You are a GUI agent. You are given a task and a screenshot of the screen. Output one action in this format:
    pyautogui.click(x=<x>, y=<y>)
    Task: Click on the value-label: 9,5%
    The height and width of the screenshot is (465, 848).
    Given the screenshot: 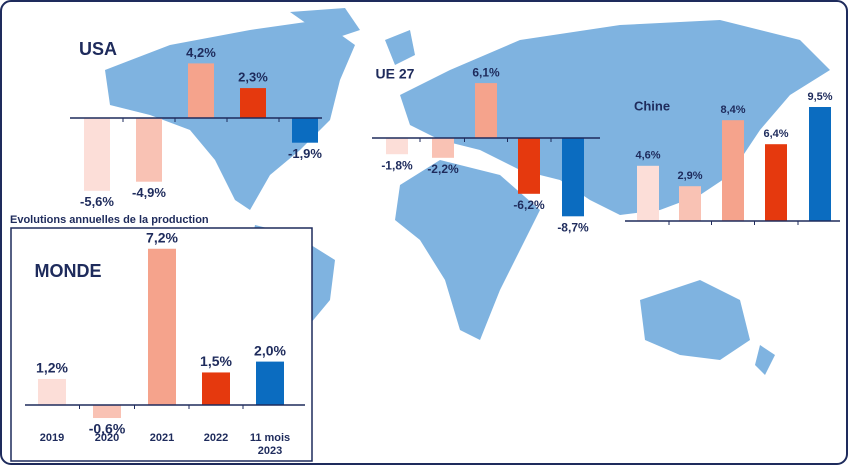 What is the action you would take?
    pyautogui.click(x=819, y=97)
    